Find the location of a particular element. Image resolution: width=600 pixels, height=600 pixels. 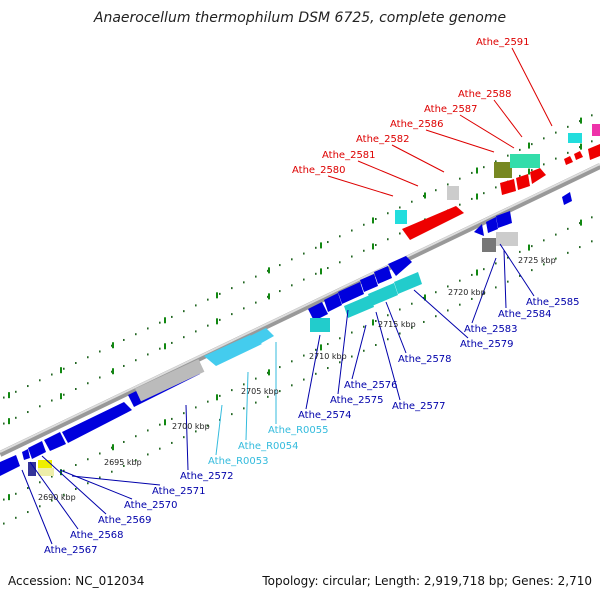

kbp-tick-label: 2725 kbp is located at coordinates (537, 260).